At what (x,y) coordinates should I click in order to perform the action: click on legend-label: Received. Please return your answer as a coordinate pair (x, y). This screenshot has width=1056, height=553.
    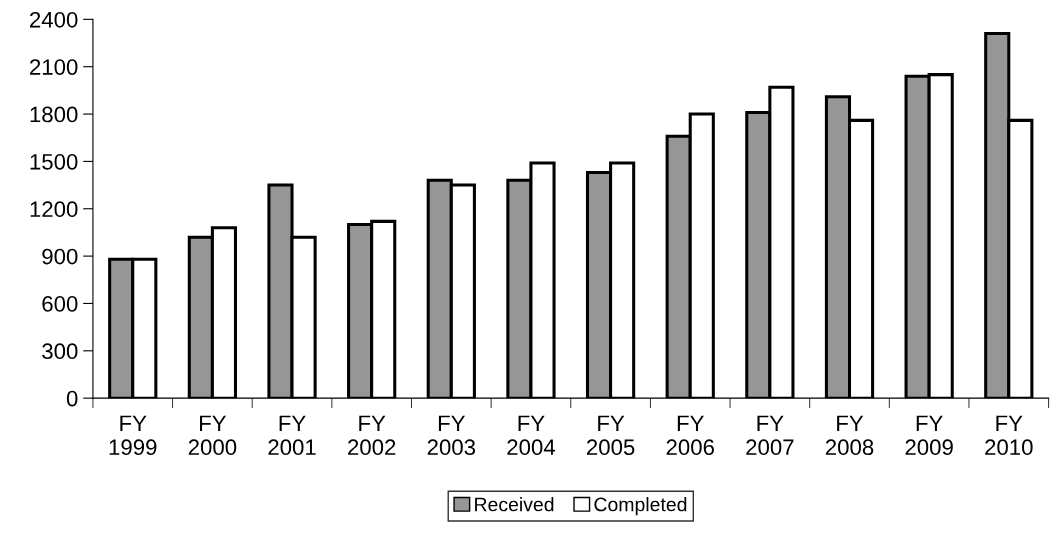
    Looking at the image, I should click on (514, 504).